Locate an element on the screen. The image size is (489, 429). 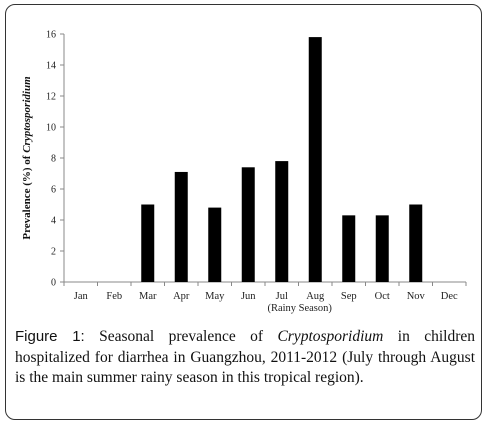
y-tick-label: 2 is located at coordinates (53, 252).